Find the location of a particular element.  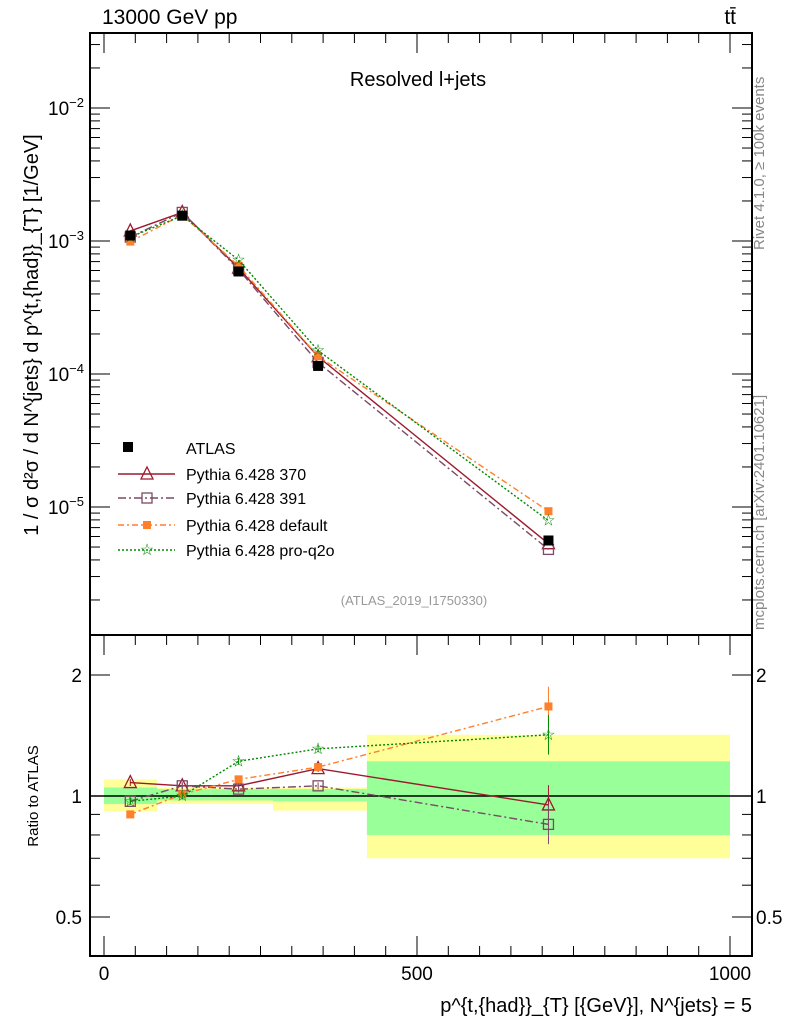

legend-label: Pythia 6.428 391 is located at coordinates (246, 499).